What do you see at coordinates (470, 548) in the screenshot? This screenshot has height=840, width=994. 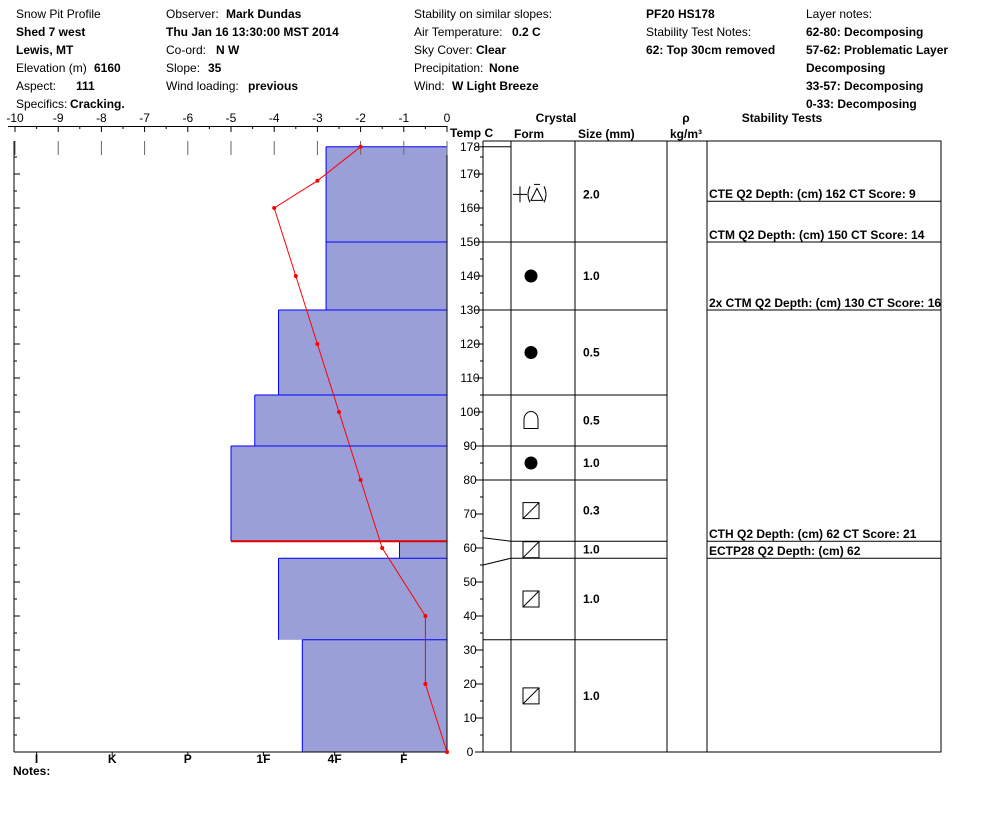 I see `height-tick-label: 60` at bounding box center [470, 548].